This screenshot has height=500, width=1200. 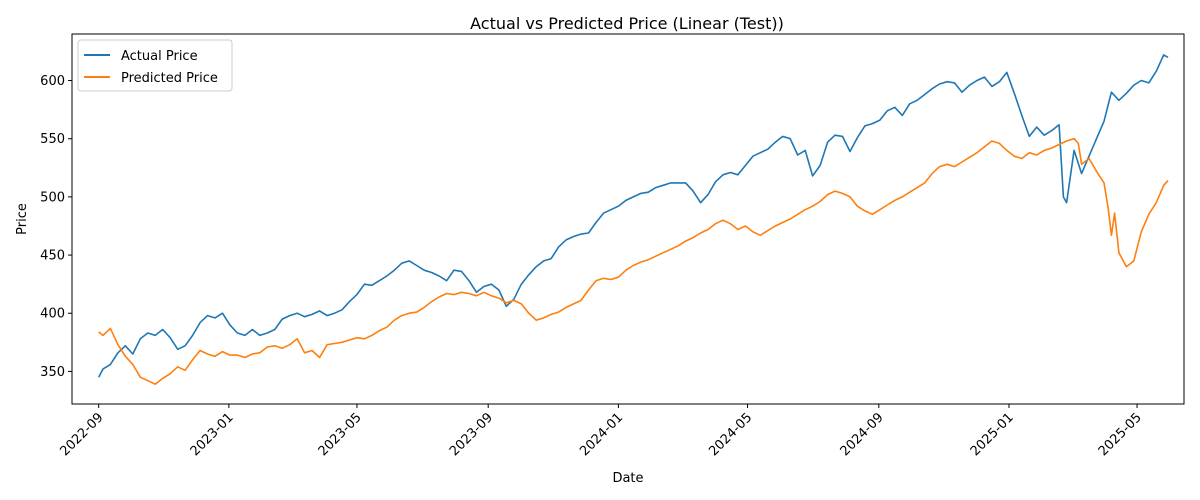 What do you see at coordinates (627, 478) in the screenshot?
I see `x-axis-label: Date` at bounding box center [627, 478].